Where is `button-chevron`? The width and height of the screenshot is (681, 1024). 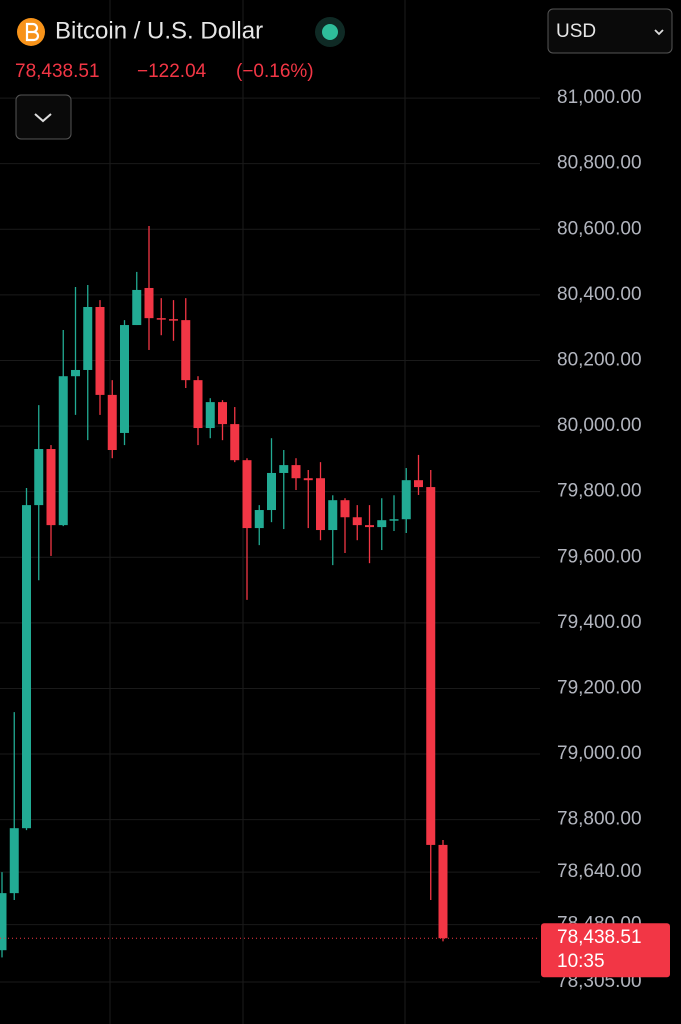 button-chevron is located at coordinates (43, 118).